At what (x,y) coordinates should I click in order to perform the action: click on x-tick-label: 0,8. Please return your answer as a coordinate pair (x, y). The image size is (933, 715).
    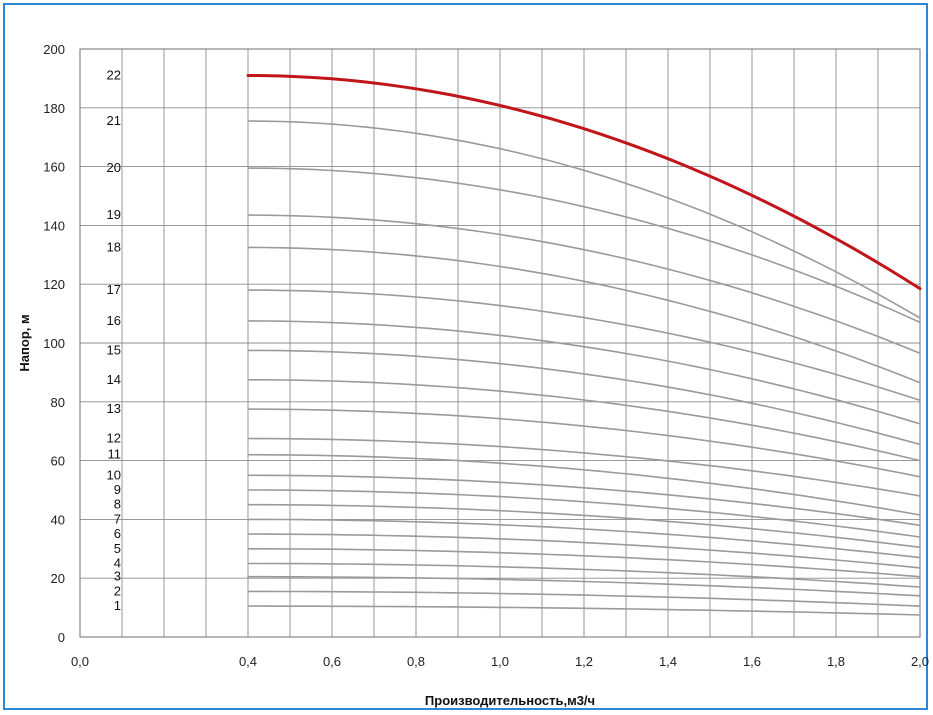
    Looking at the image, I should click on (416, 661).